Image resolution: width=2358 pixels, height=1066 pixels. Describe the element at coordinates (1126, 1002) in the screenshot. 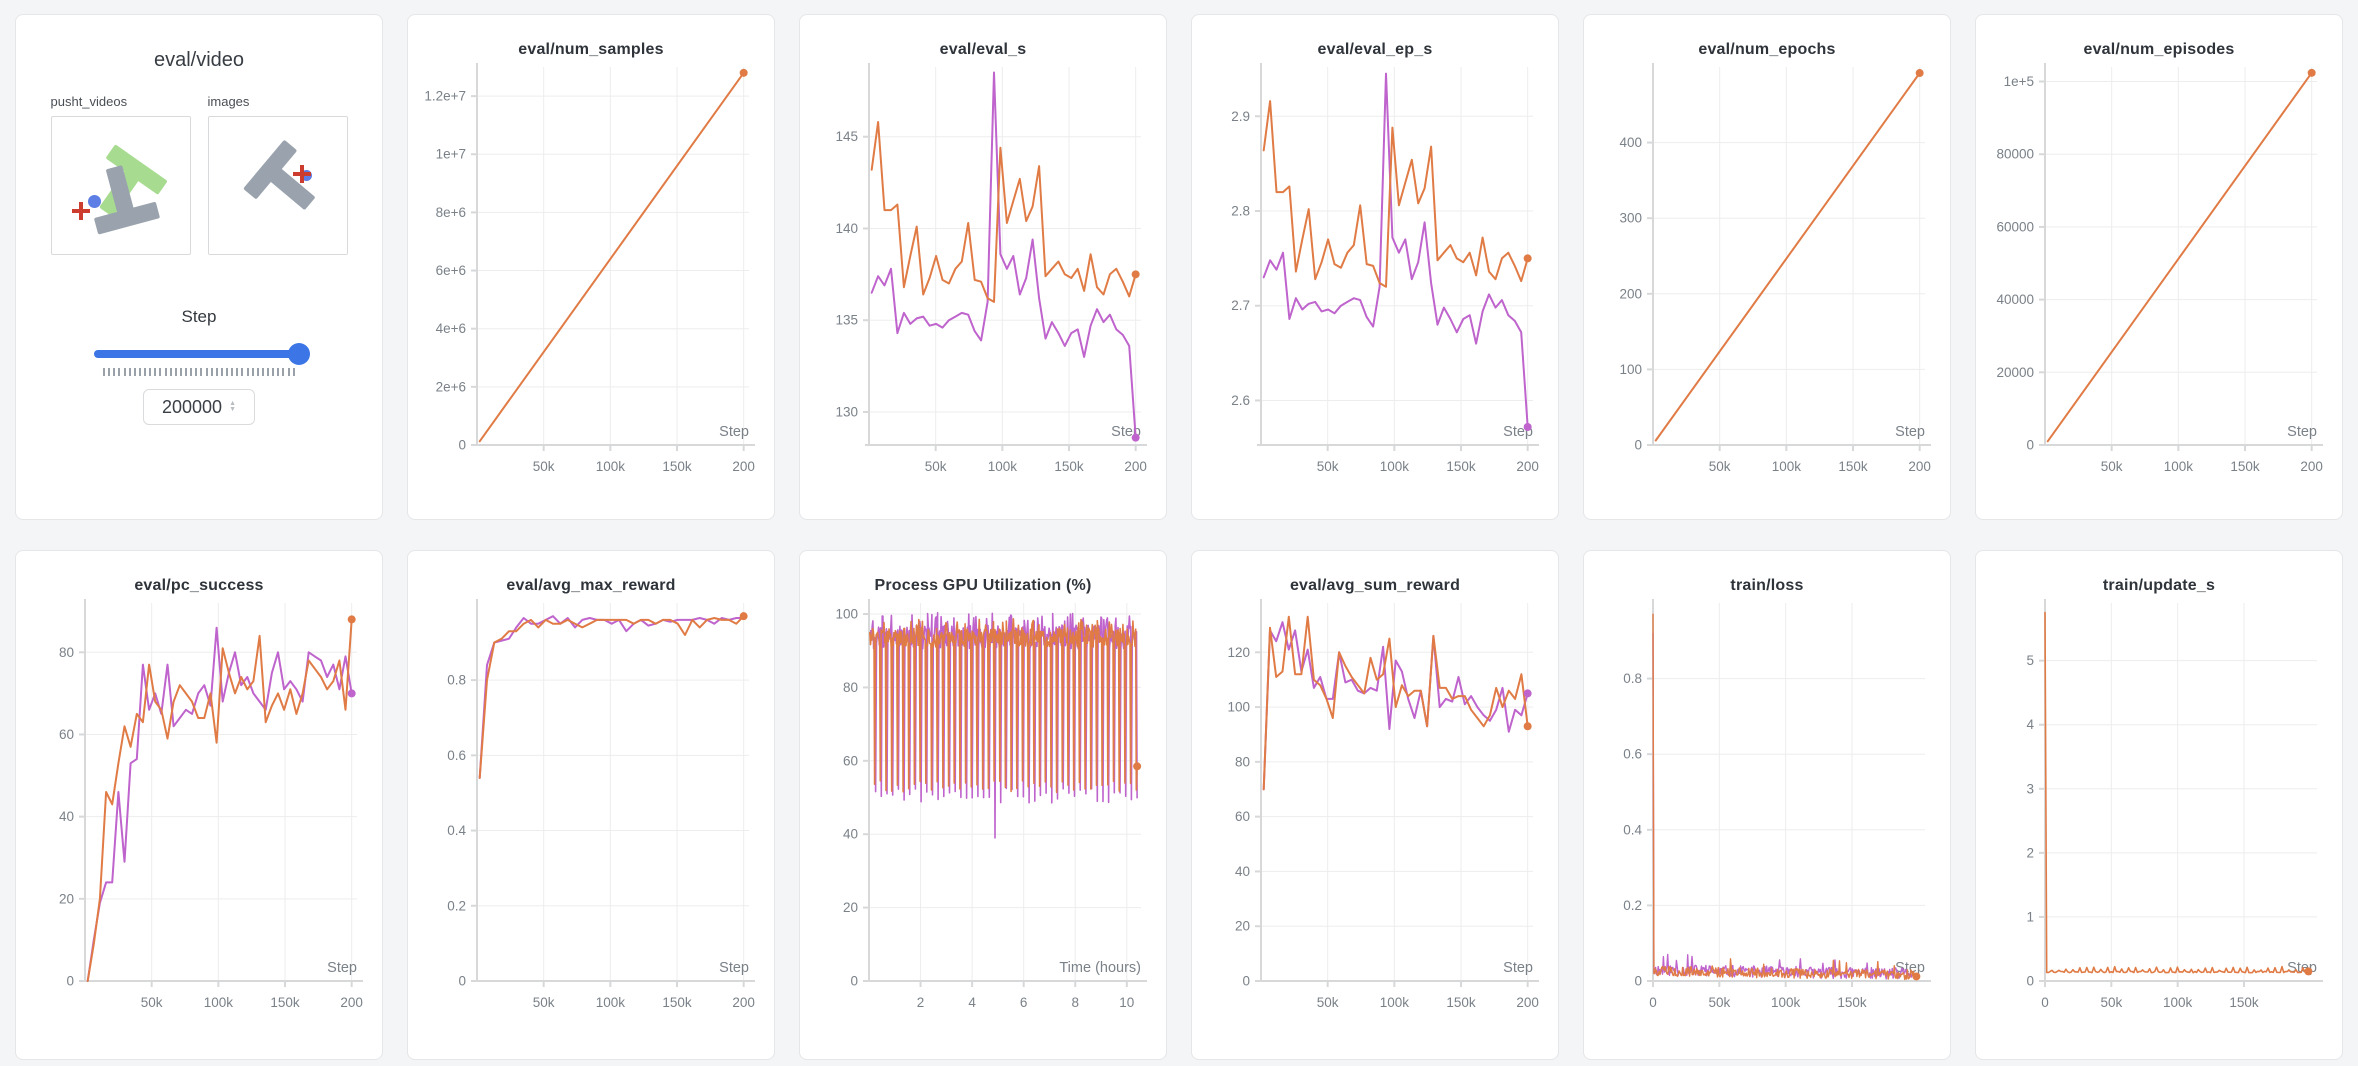

I see `svg-text: 10` at that location.